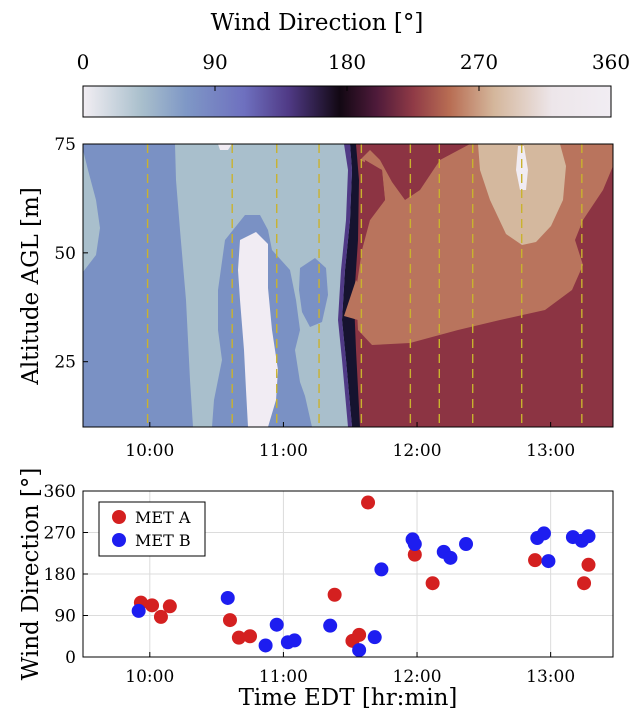 The width and height of the screenshot is (634, 714). I want to click on scatter-y-tick-label: 180, so click(60, 575).